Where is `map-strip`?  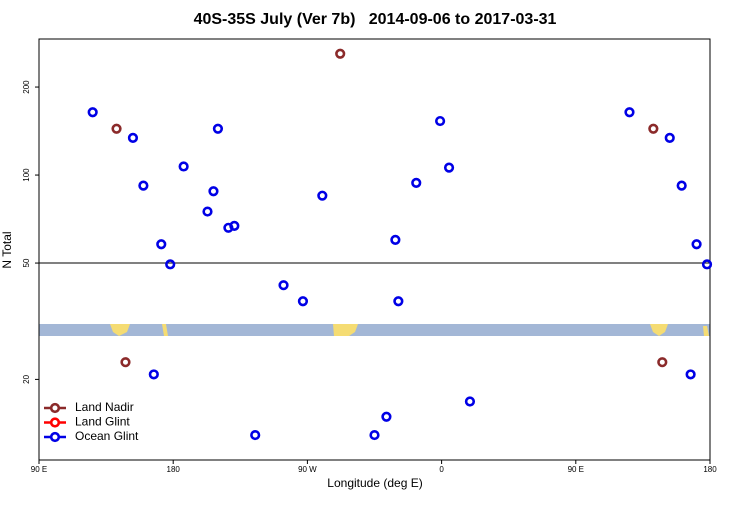 map-strip is located at coordinates (374, 330).